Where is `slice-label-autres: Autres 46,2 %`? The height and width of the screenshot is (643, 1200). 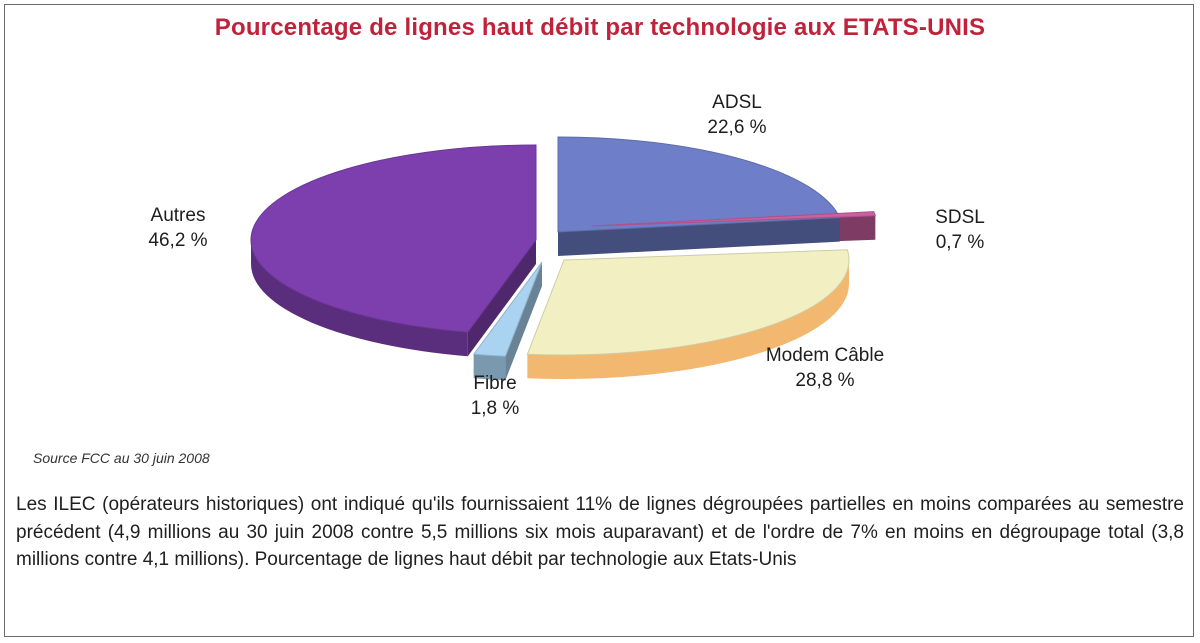 slice-label-autres: Autres 46,2 % is located at coordinates (178, 228).